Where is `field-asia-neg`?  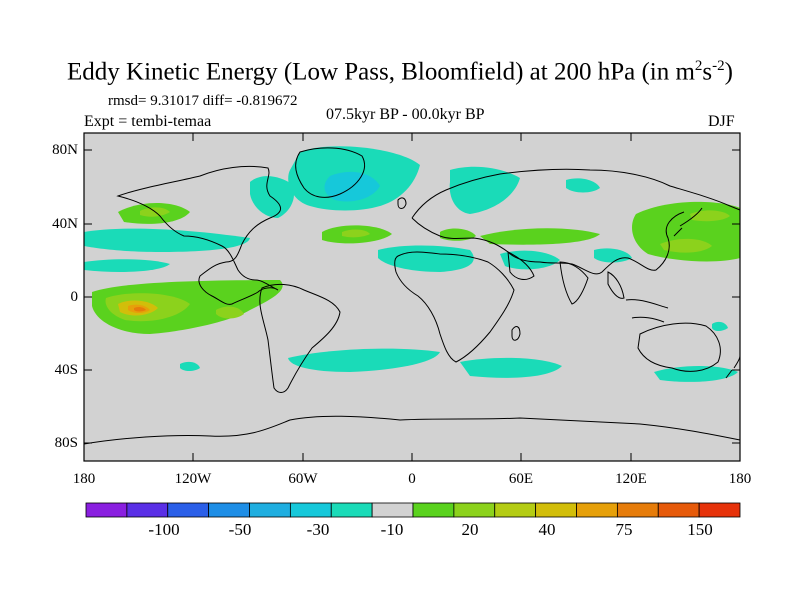 field-asia-neg is located at coordinates (426, 258).